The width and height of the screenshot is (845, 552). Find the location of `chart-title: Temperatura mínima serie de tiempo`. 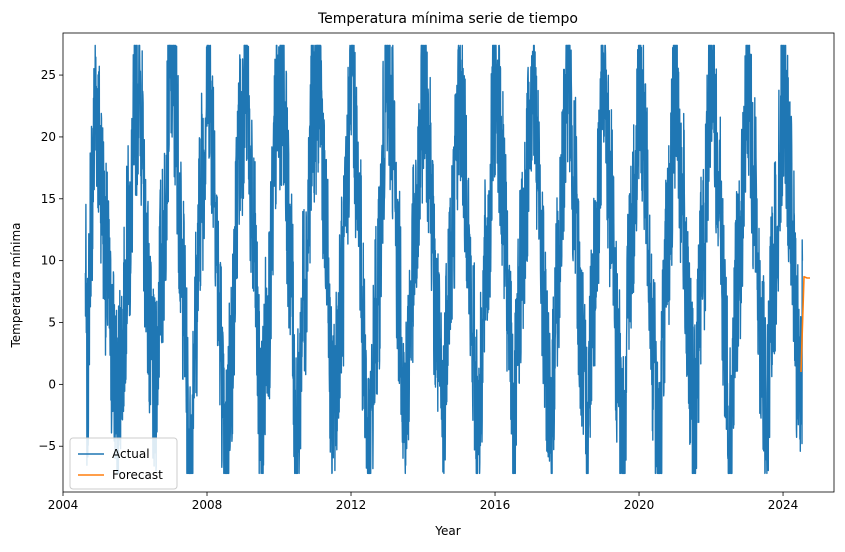

chart-title: Temperatura mínima serie de tiempo is located at coordinates (447, 19).